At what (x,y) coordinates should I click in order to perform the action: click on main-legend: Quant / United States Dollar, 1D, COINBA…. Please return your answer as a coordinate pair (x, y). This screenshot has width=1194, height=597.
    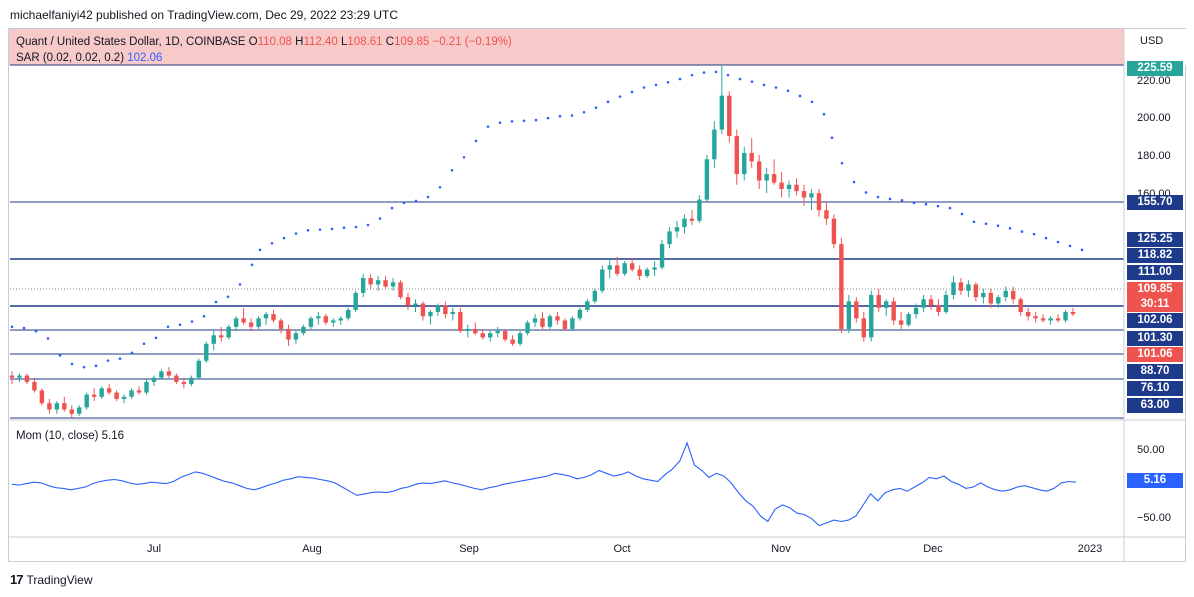
    Looking at the image, I should click on (264, 50).